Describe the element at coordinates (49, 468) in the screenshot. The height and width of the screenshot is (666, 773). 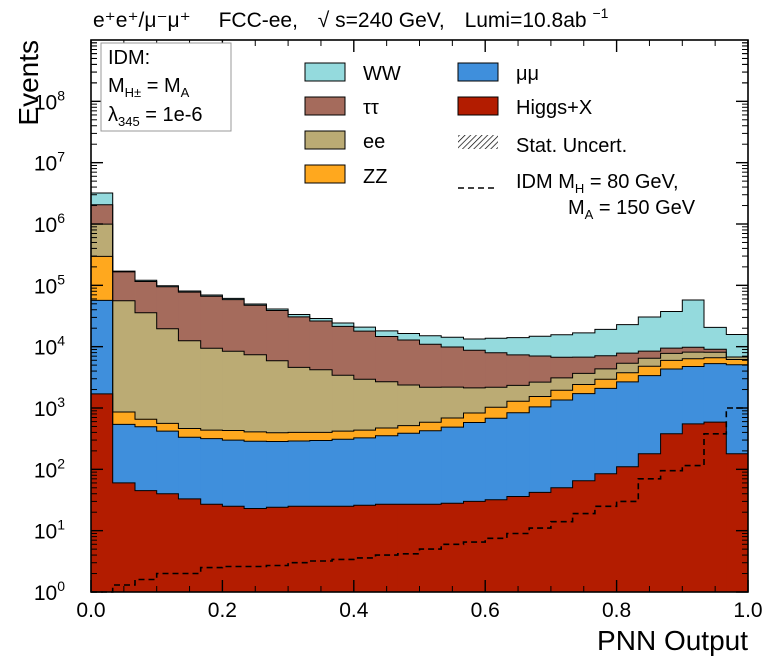
I see `y-tick-label: 10²` at that location.